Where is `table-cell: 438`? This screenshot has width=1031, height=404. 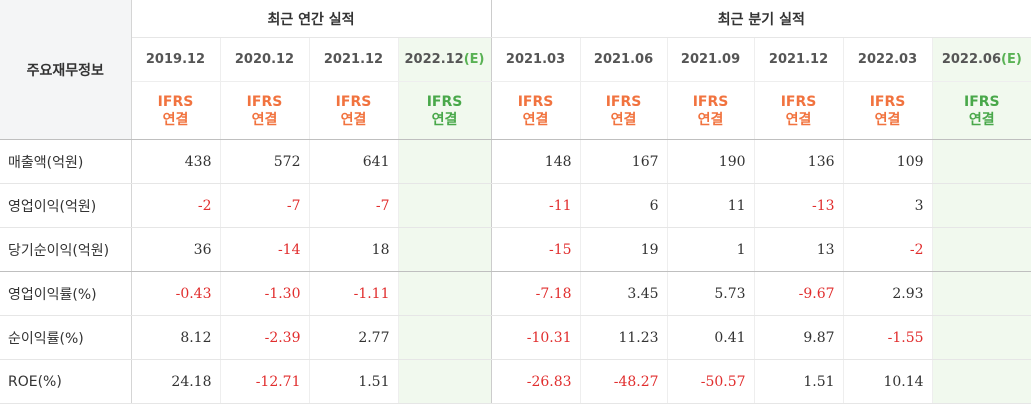 table-cell: 438 is located at coordinates (175, 161).